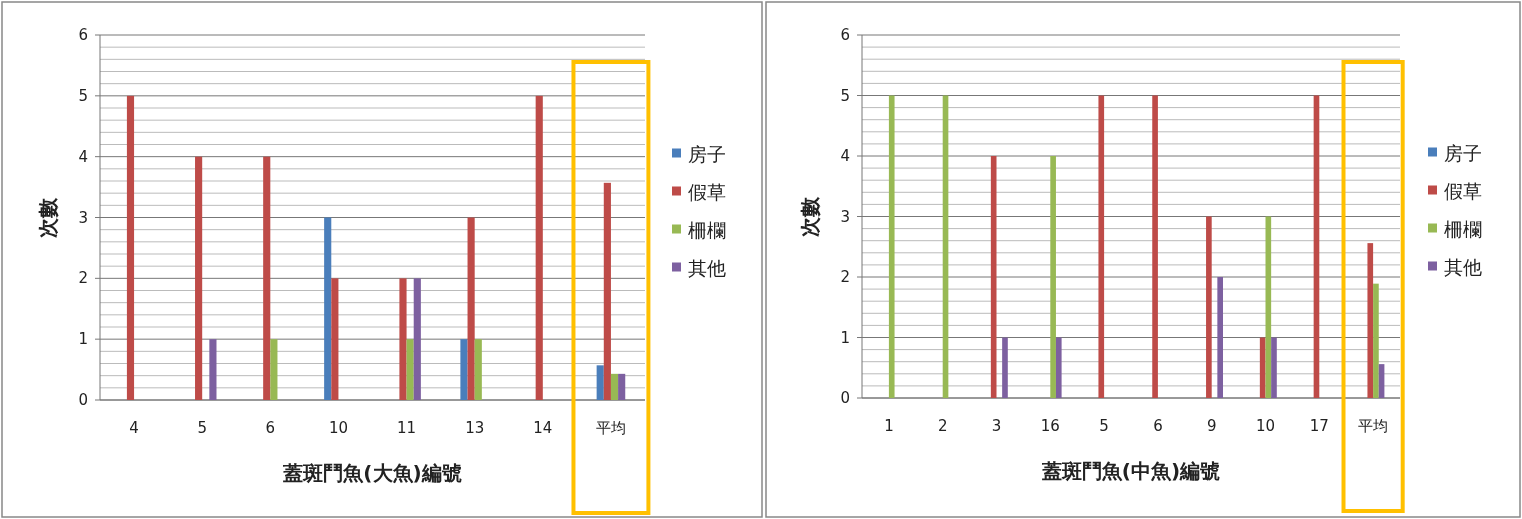 Image resolution: width=1522 pixels, height=519 pixels. I want to click on x-axis-title: 蓋斑鬥魚(中魚)編號, so click(1130, 471).